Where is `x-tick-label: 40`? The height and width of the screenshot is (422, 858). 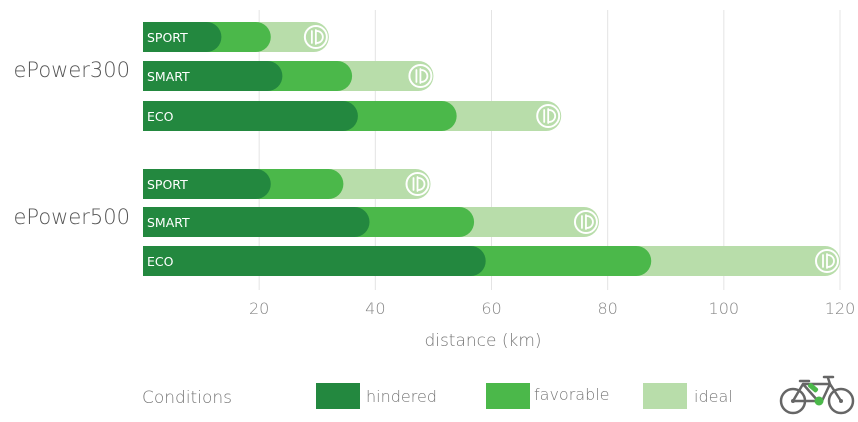 x-tick-label: 40 is located at coordinates (375, 308).